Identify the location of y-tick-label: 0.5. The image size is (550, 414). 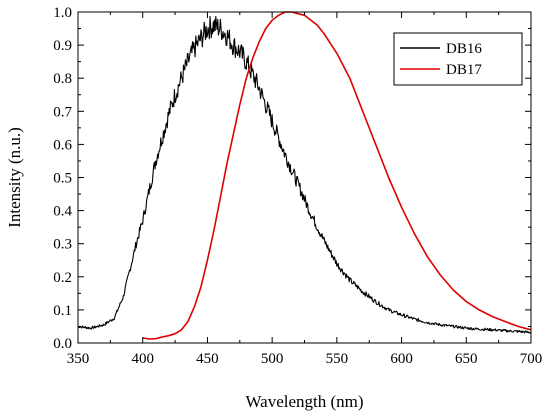
(62, 179).